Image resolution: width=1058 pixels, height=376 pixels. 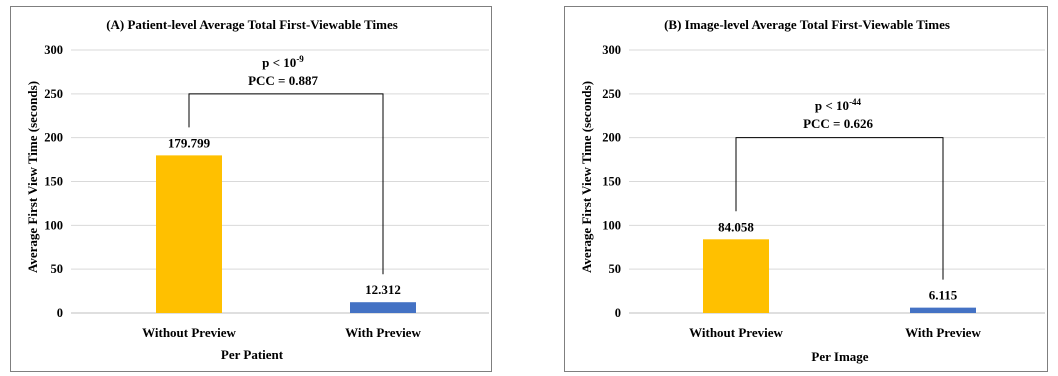 What do you see at coordinates (53, 225) in the screenshot?
I see `chart-a-y-tick-label: 100` at bounding box center [53, 225].